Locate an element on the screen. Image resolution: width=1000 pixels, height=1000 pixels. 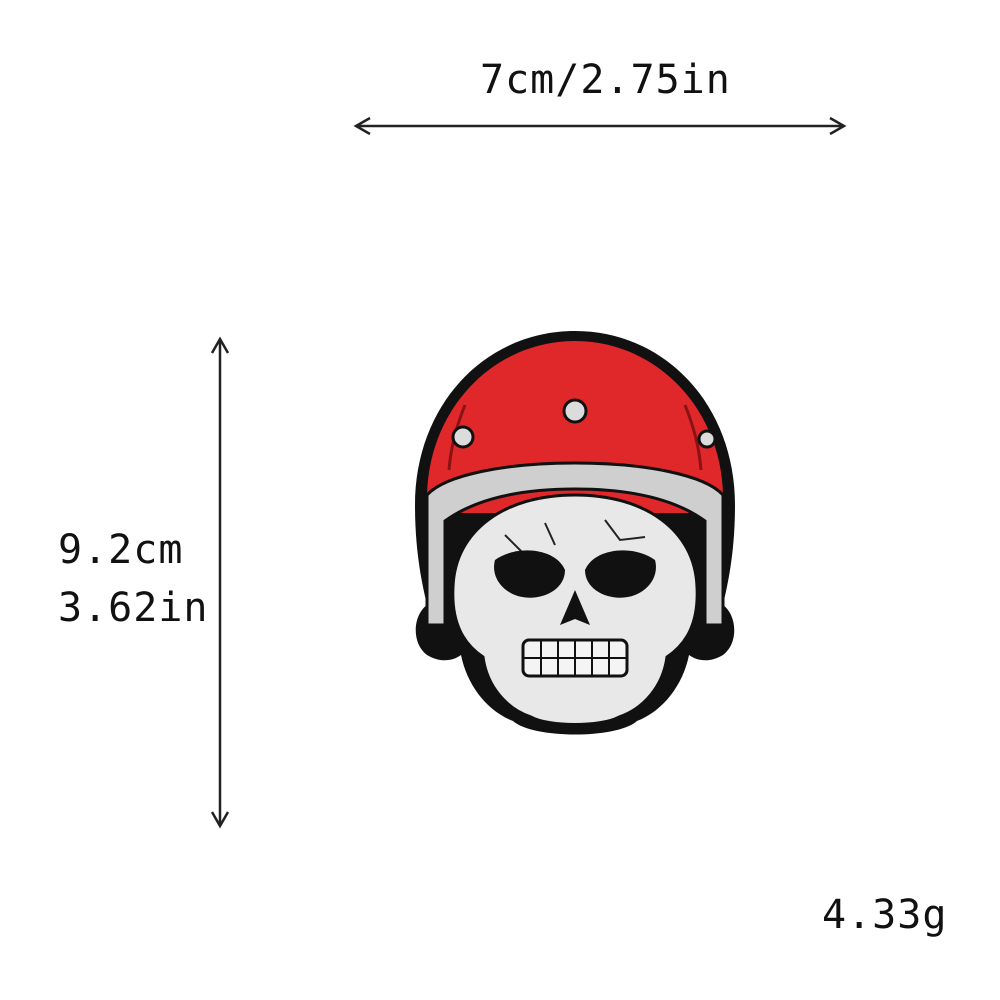
weight-label: 4.33g is located at coordinates (885, 915).